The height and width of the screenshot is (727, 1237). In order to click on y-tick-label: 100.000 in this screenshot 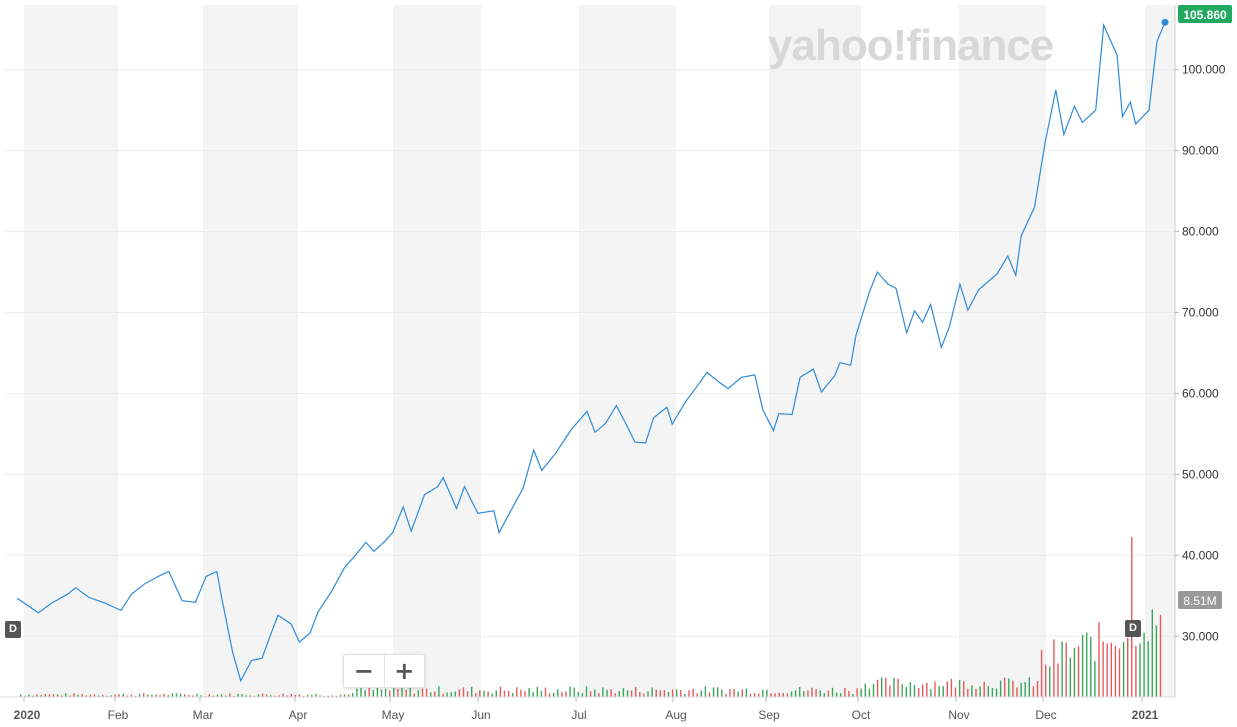, I will do `click(1204, 70)`.